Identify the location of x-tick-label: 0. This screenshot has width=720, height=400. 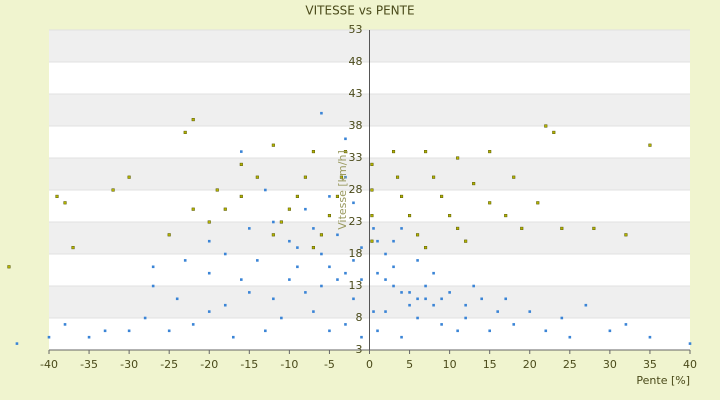
(369, 364).